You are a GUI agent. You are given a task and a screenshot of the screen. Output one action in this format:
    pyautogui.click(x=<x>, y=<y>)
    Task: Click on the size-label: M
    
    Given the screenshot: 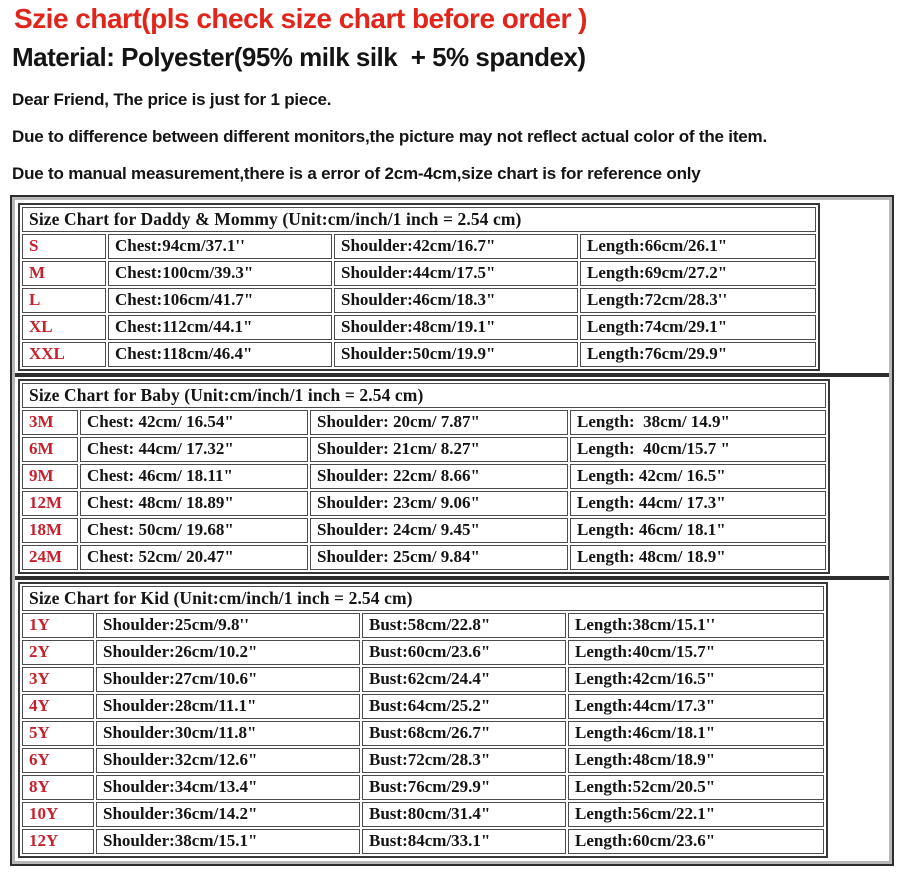 What is the action you would take?
    pyautogui.click(x=64, y=273)
    